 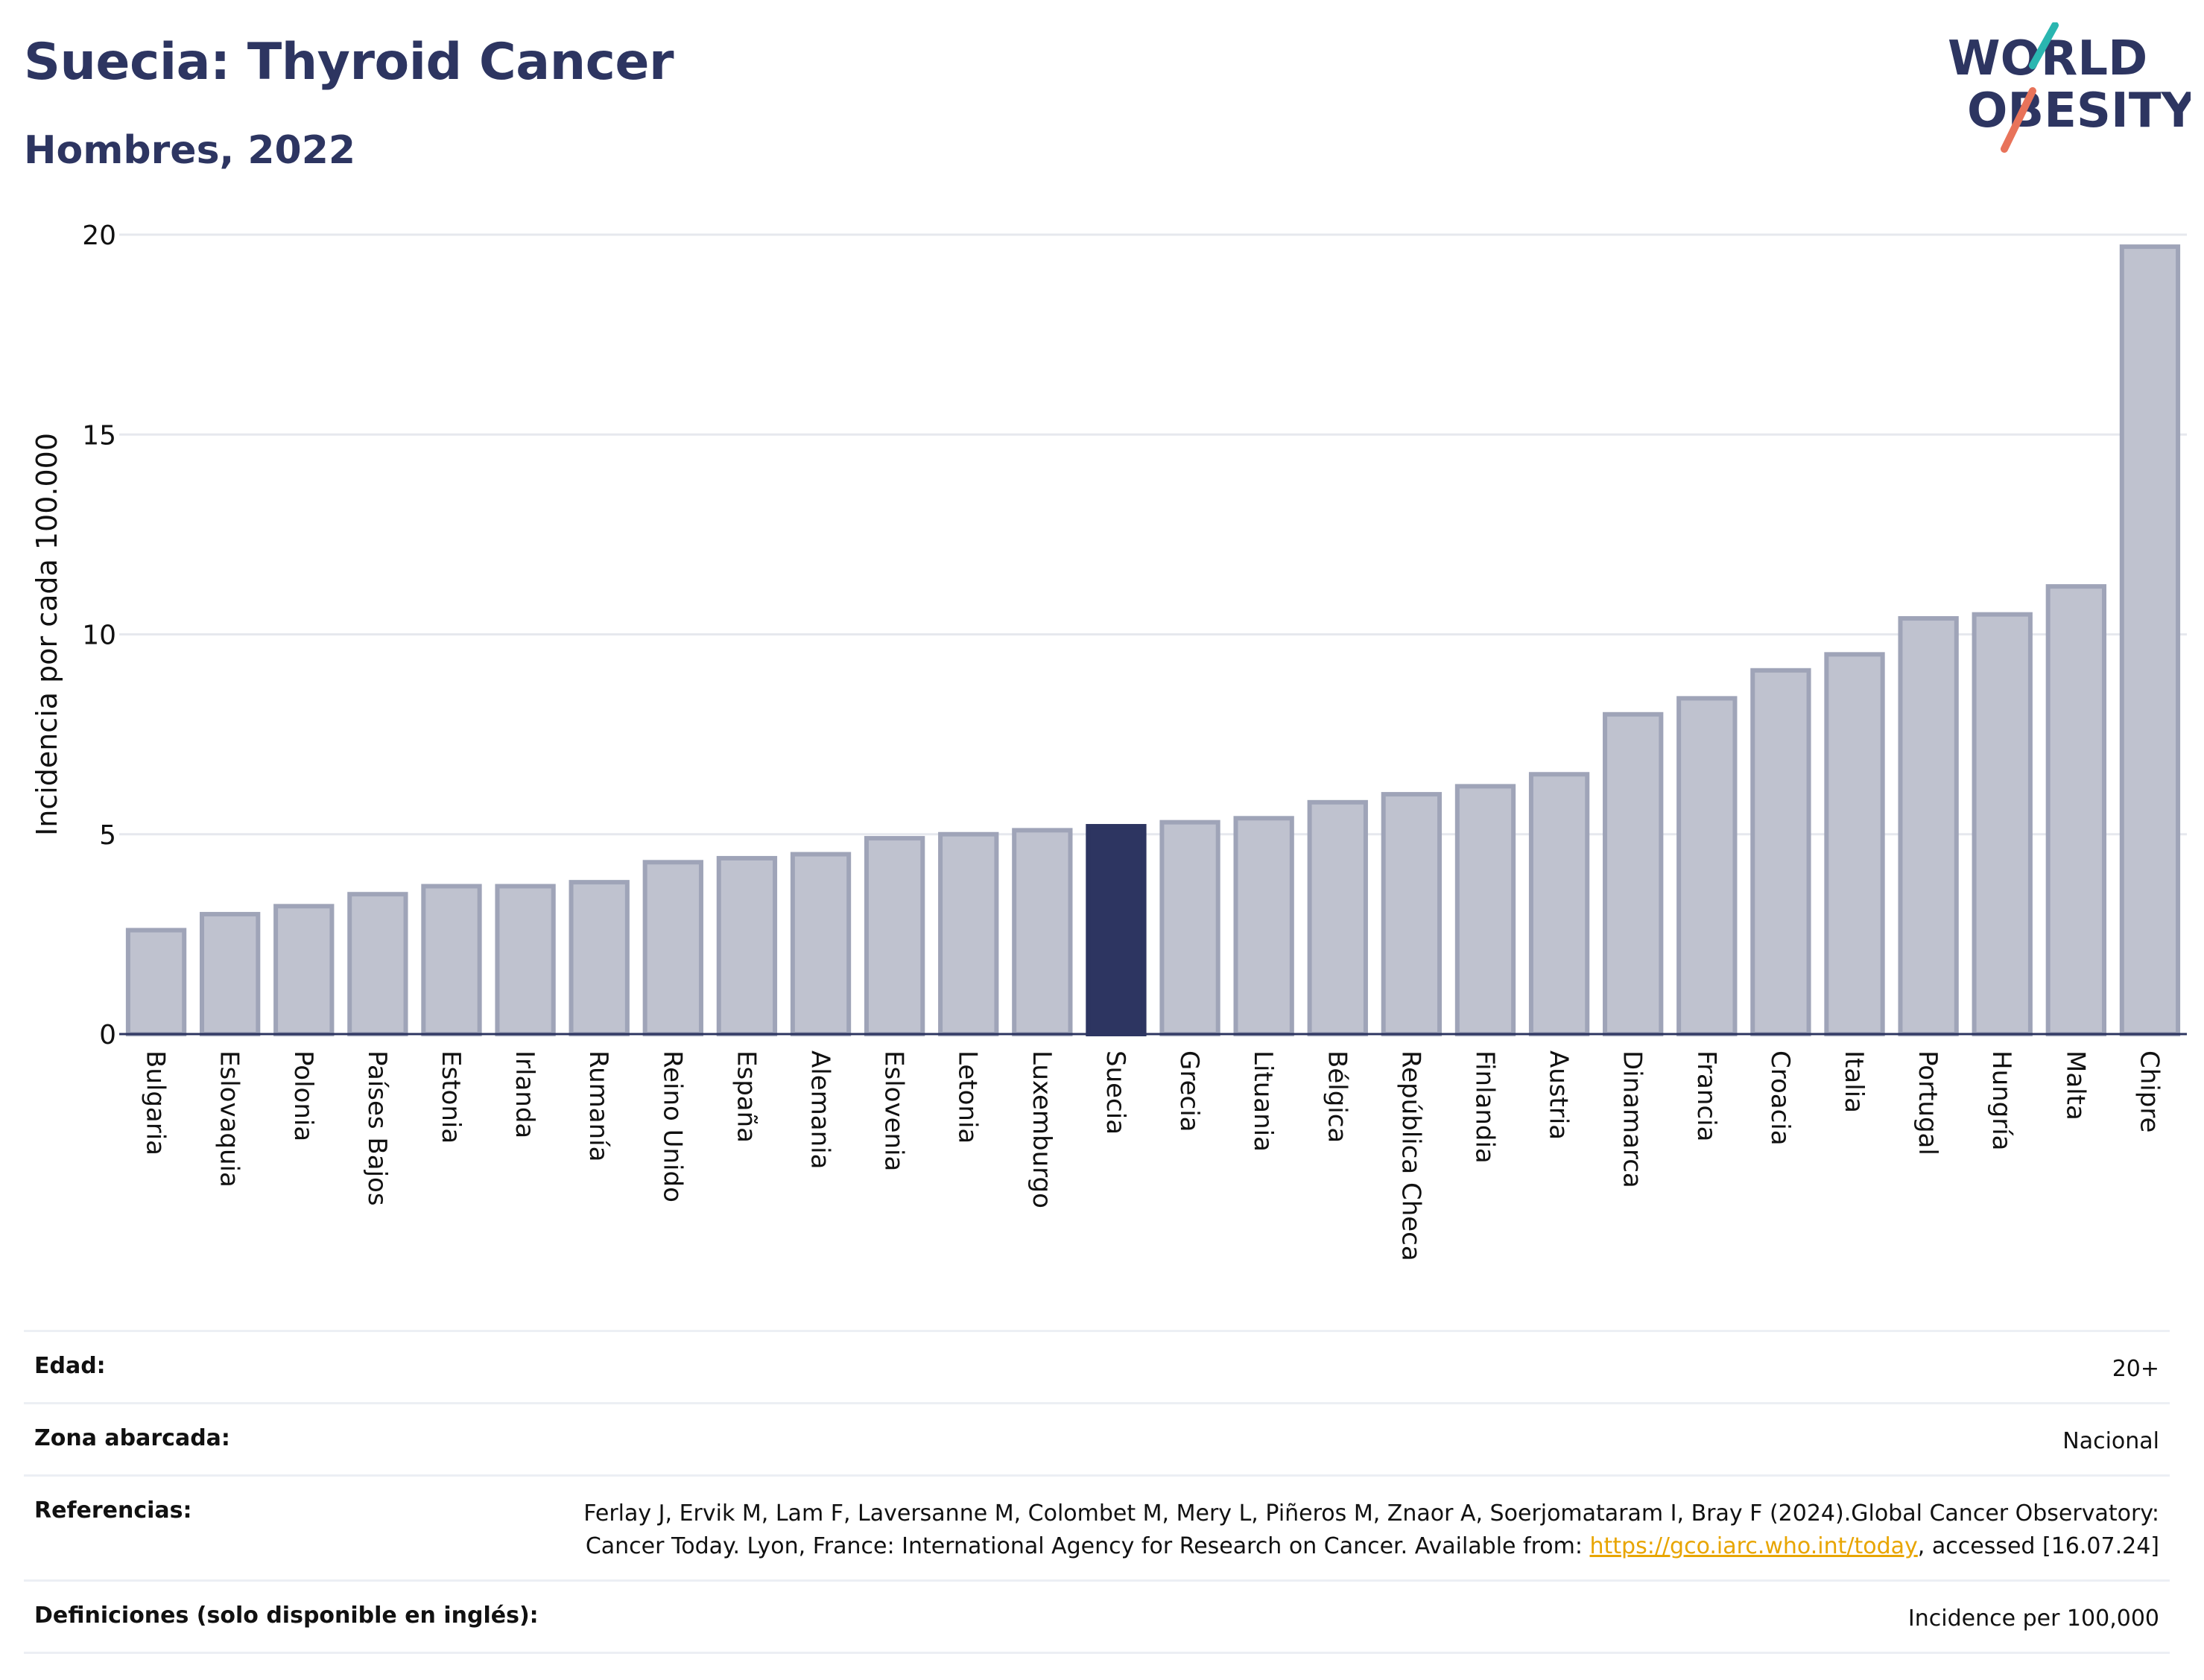 What do you see at coordinates (2075, 1085) in the screenshot?
I see `x-tick-label: Malta` at bounding box center [2075, 1085].